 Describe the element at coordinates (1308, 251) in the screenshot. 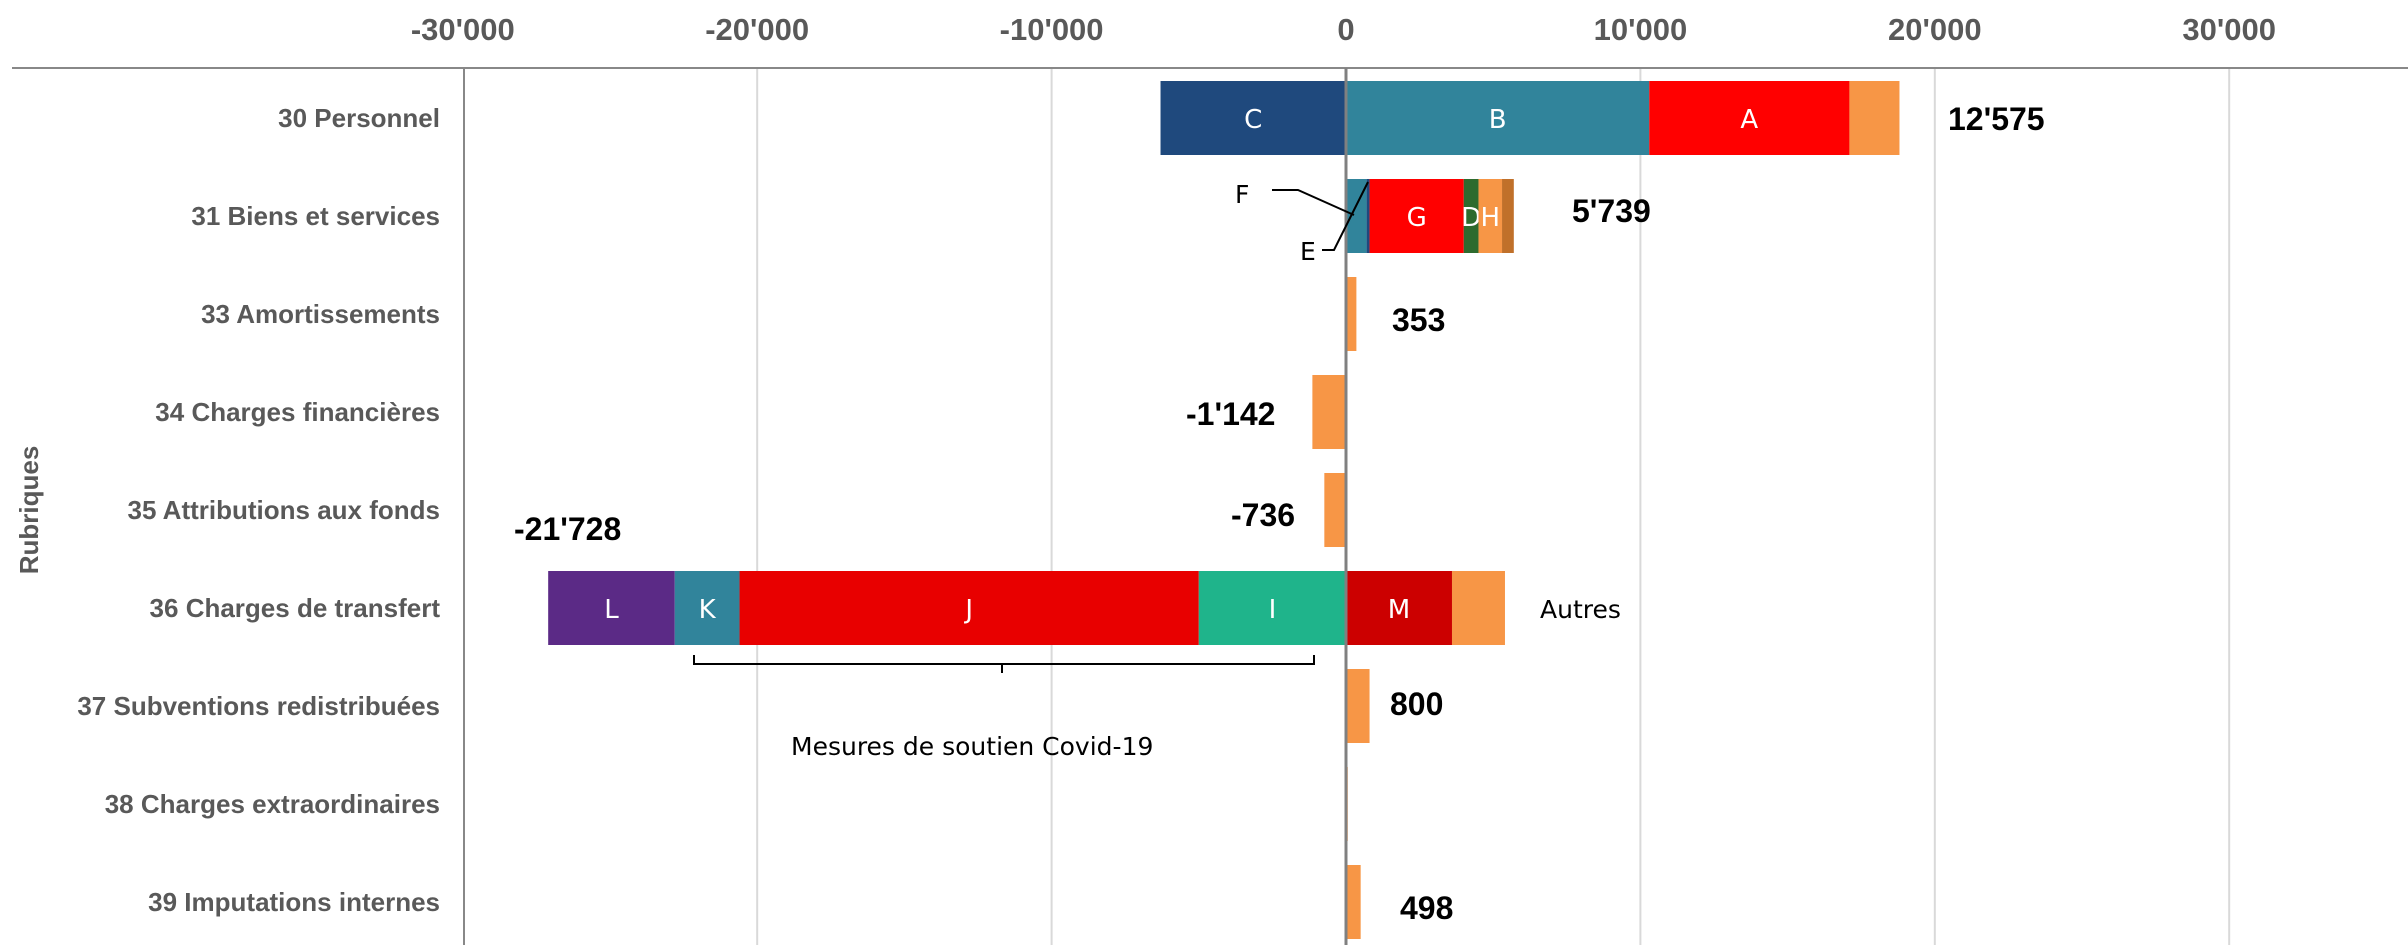

I see `segment-label-e: E` at that location.